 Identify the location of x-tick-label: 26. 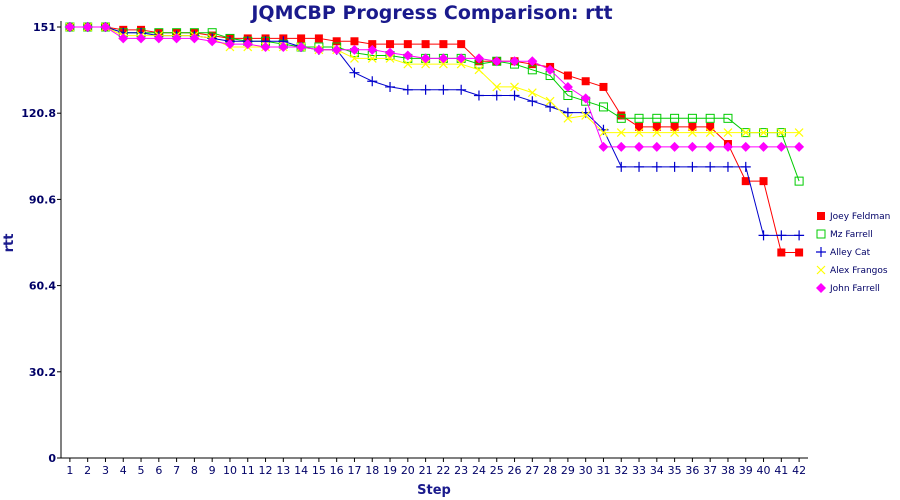
(515, 470).